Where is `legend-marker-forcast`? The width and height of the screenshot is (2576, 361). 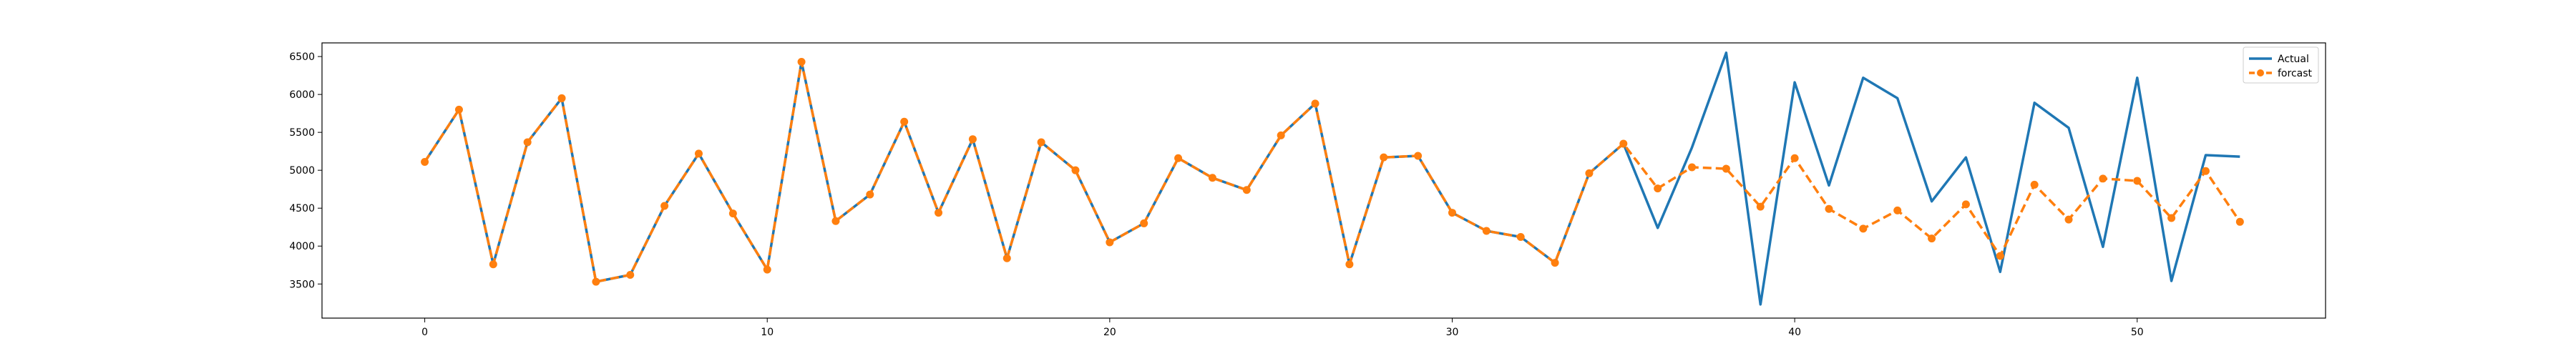
legend-marker-forcast is located at coordinates (2260, 72).